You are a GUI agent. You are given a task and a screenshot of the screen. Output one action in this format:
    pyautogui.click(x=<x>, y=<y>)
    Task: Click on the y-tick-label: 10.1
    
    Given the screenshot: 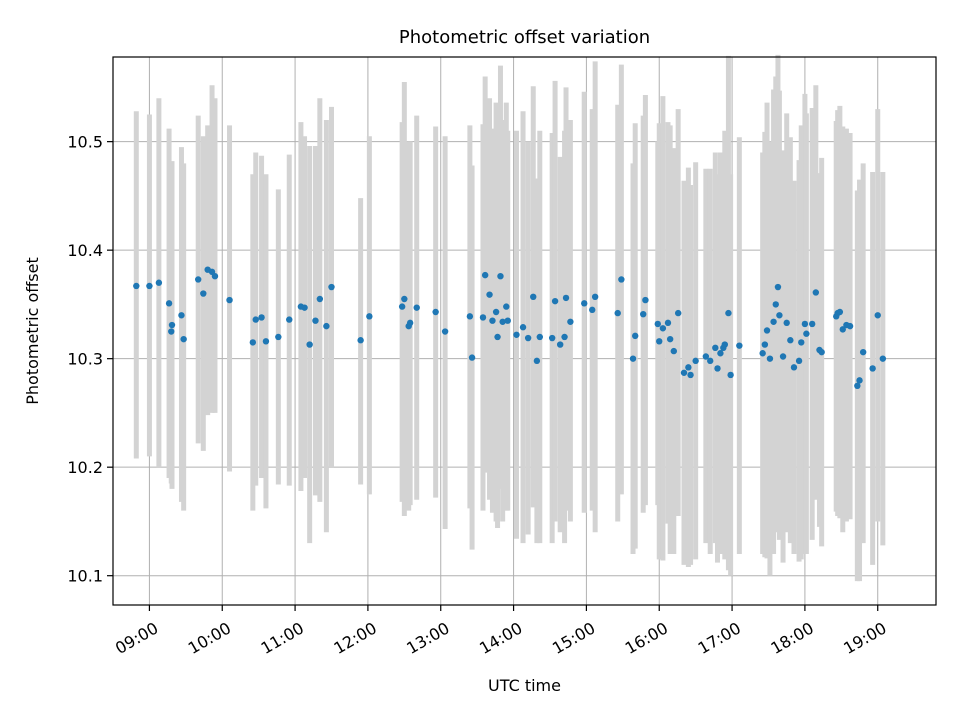 What is the action you would take?
    pyautogui.click(x=85, y=576)
    